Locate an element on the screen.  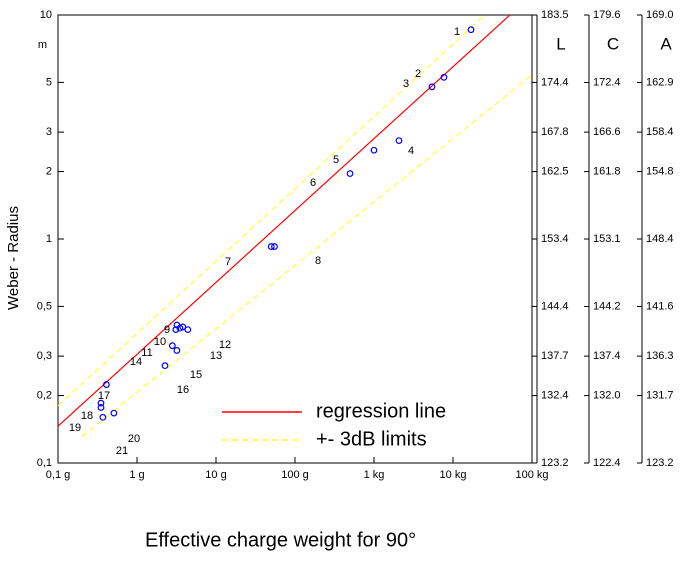
point-label: 13 is located at coordinates (216, 356).